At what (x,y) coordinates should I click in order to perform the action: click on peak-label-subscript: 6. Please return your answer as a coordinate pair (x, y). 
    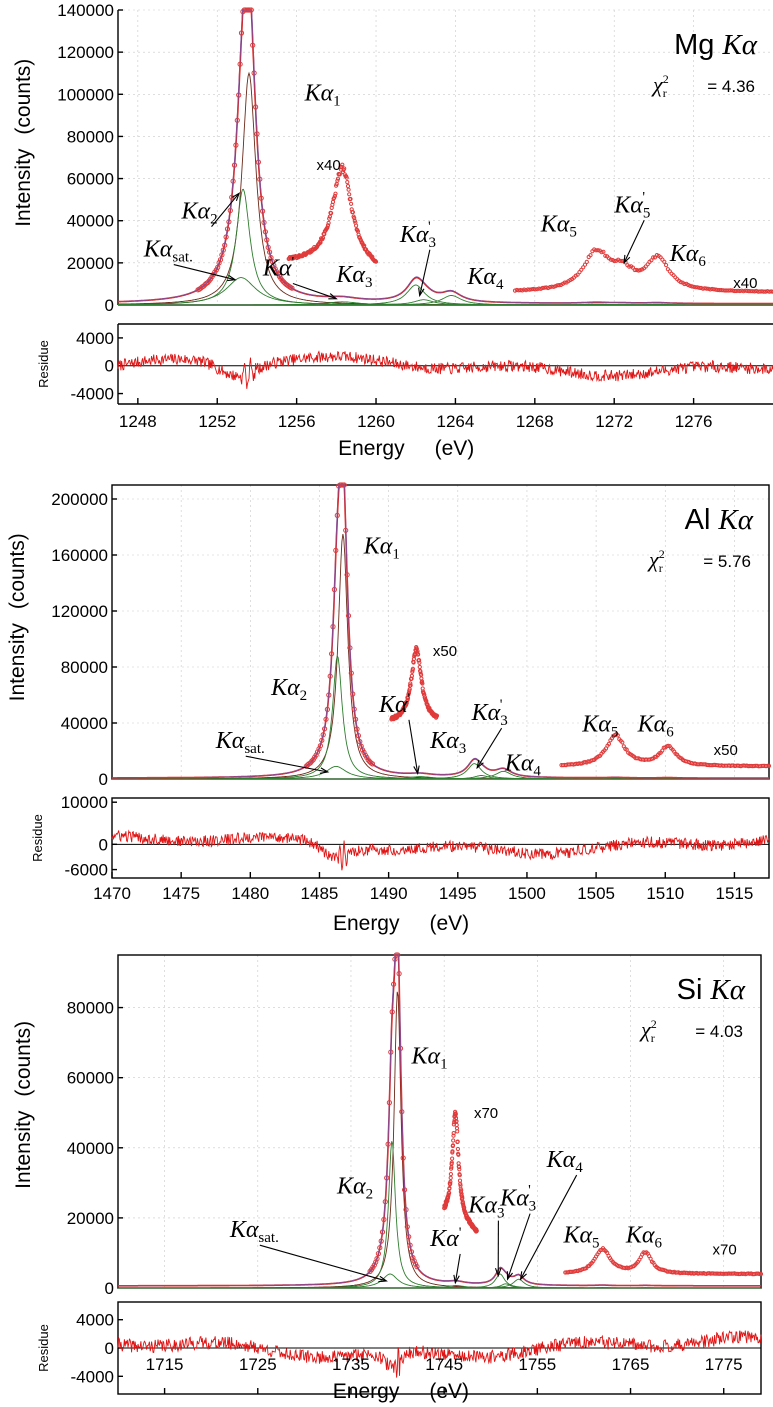
    Looking at the image, I should click on (658, 1243).